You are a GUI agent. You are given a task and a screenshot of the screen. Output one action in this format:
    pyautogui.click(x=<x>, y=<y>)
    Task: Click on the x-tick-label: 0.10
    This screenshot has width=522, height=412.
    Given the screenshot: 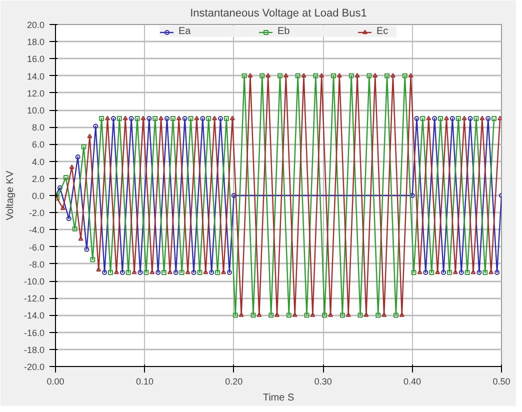 What is the action you would take?
    pyautogui.click(x=145, y=381)
    